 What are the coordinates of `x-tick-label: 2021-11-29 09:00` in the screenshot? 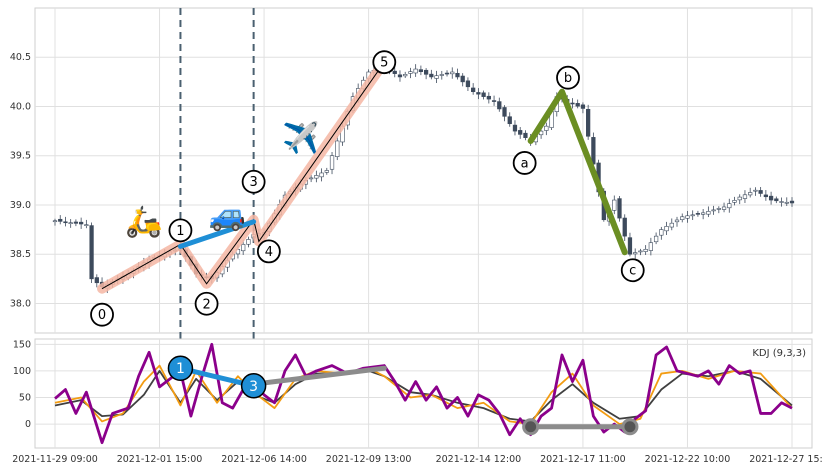 It's located at (55, 459).